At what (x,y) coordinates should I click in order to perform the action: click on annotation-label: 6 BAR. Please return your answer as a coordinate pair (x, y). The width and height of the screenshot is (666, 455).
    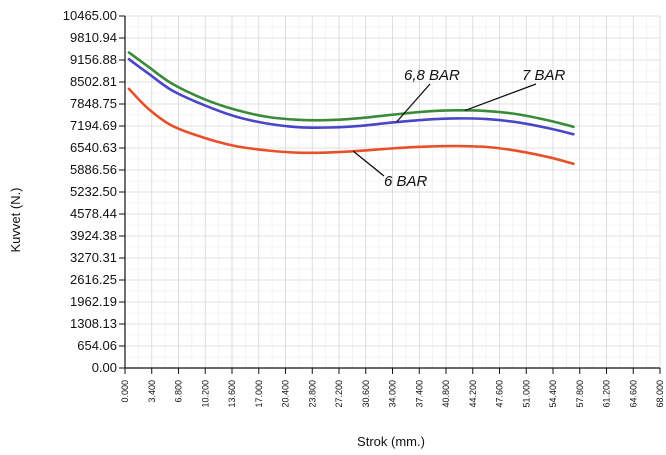
    Looking at the image, I should click on (406, 181).